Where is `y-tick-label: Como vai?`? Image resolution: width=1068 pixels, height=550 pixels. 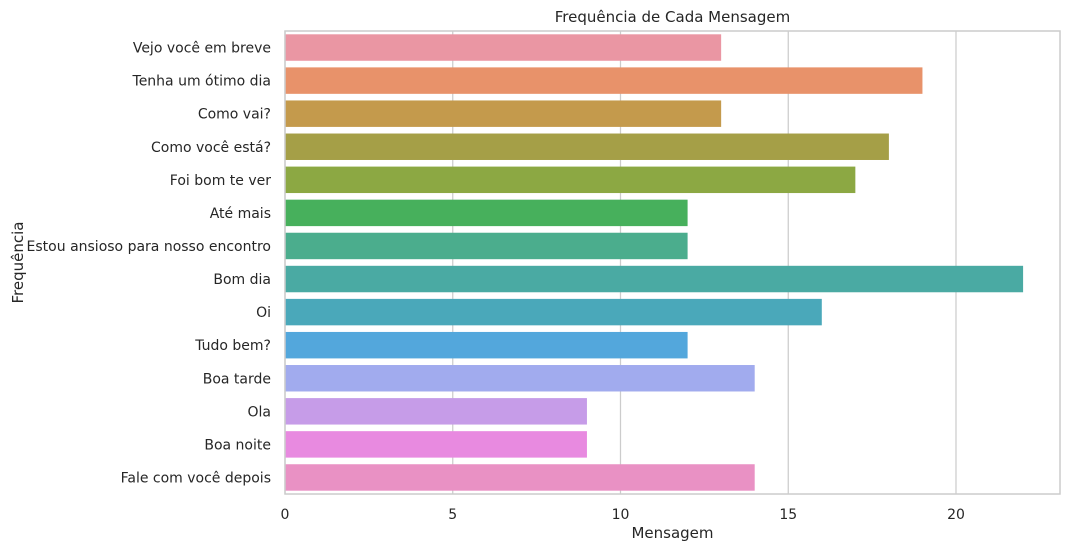 y-tick-label: Como vai? is located at coordinates (234, 115).